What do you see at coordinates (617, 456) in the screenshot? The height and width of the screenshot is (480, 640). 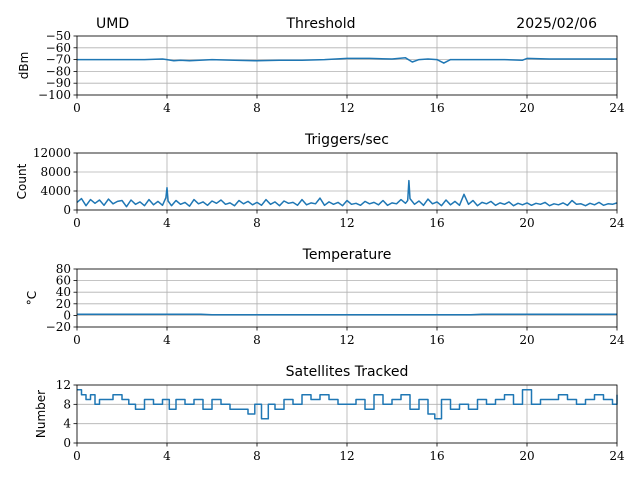 I see `satellites-xtick-label-6: 24` at bounding box center [617, 456].